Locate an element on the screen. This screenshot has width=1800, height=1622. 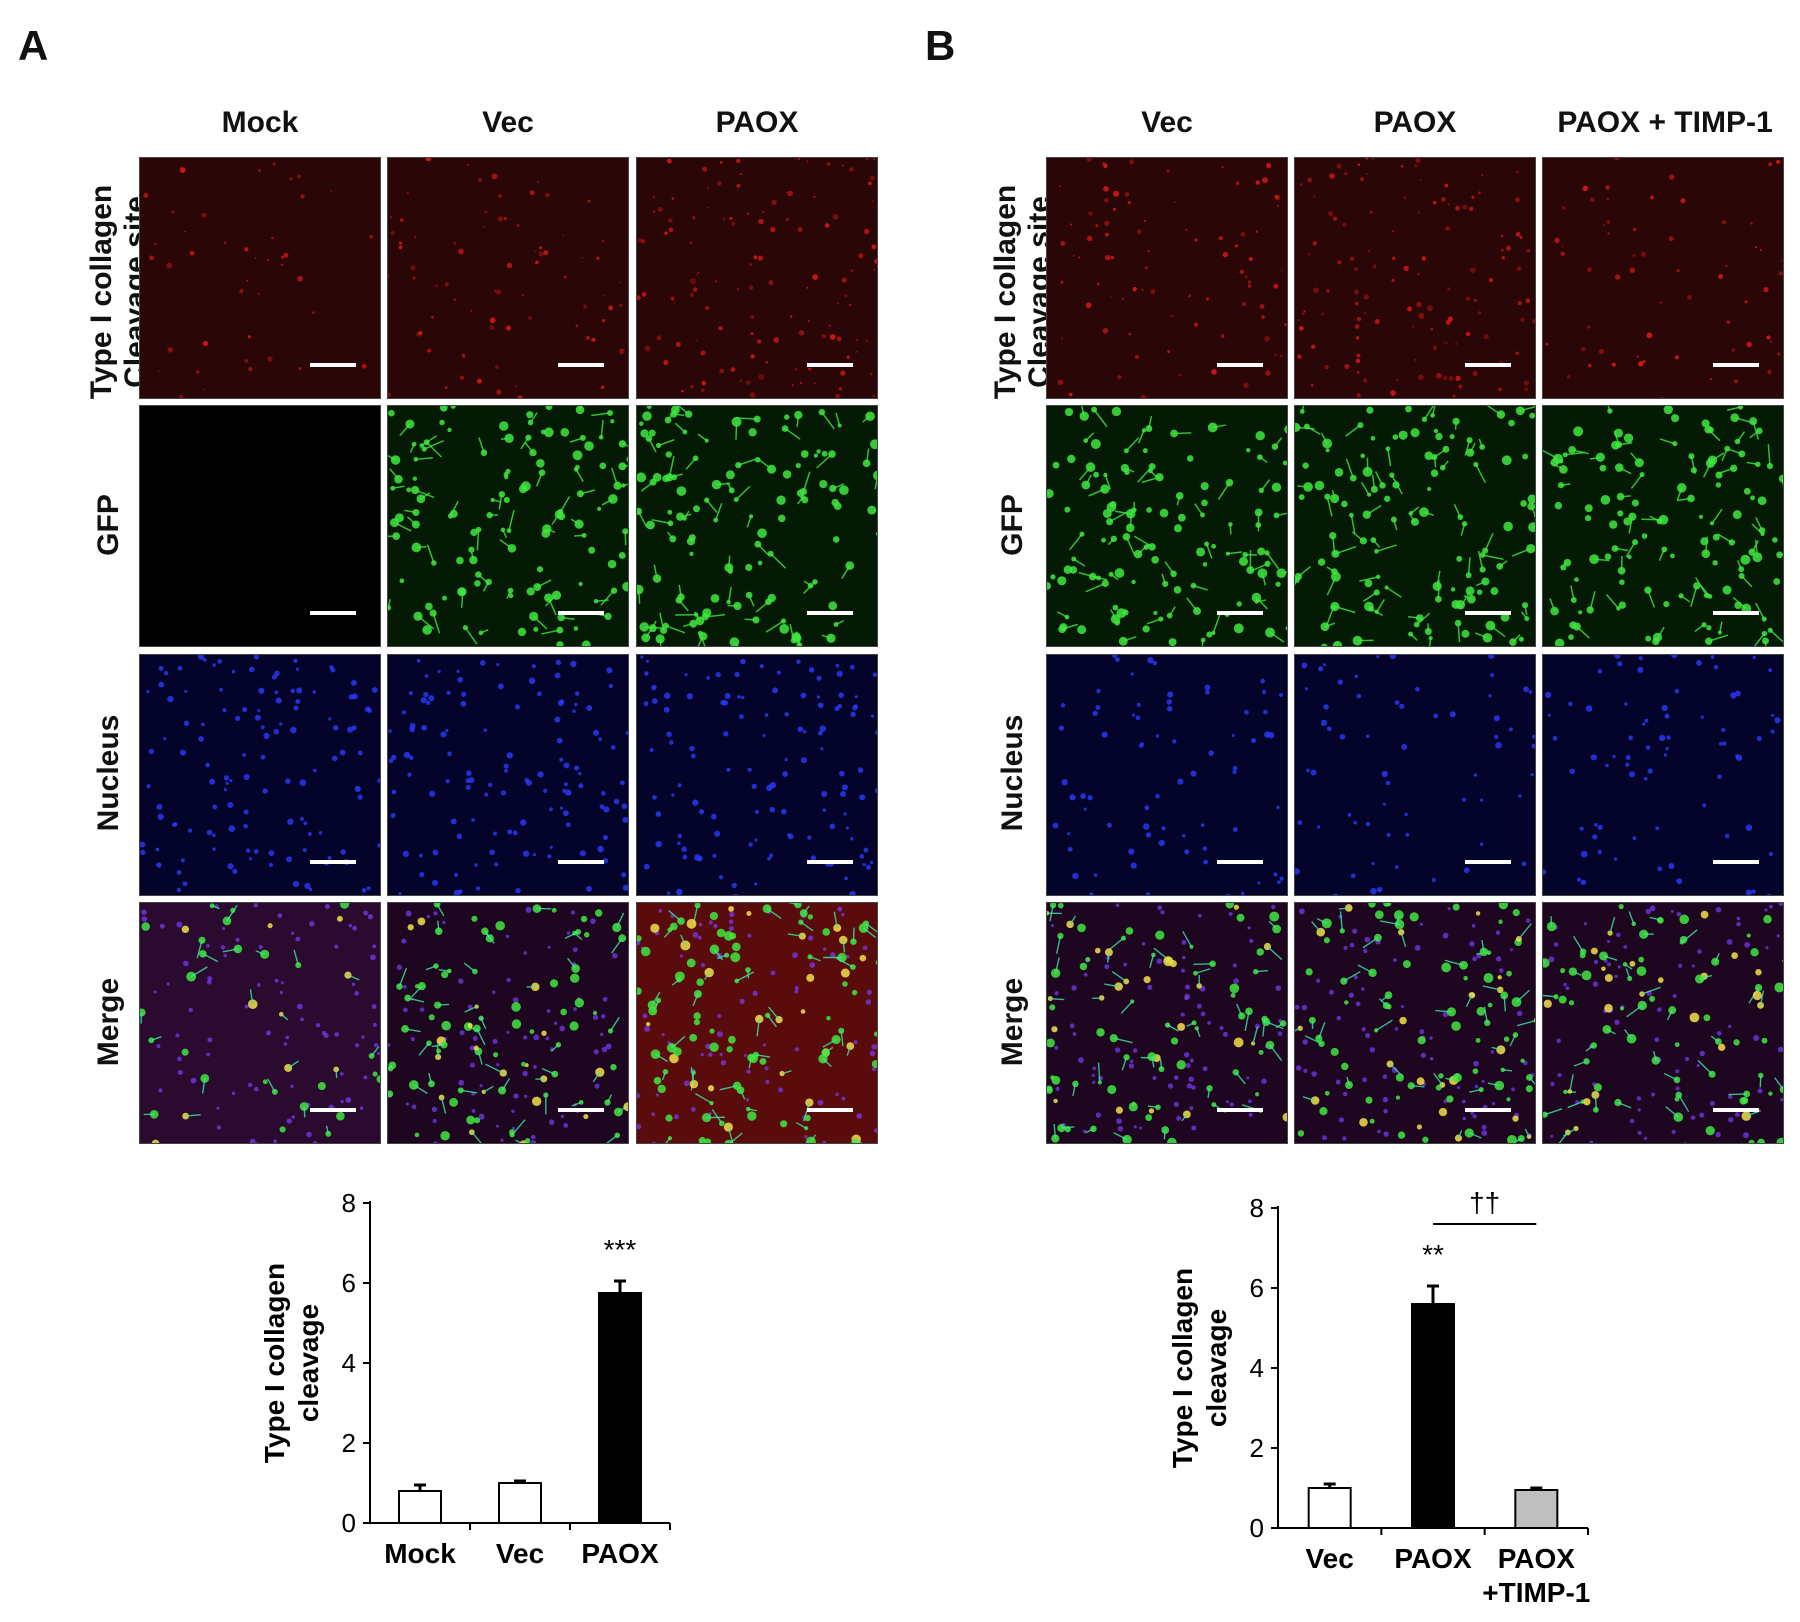
comparison-marker: †† is located at coordinates (1484, 1202).